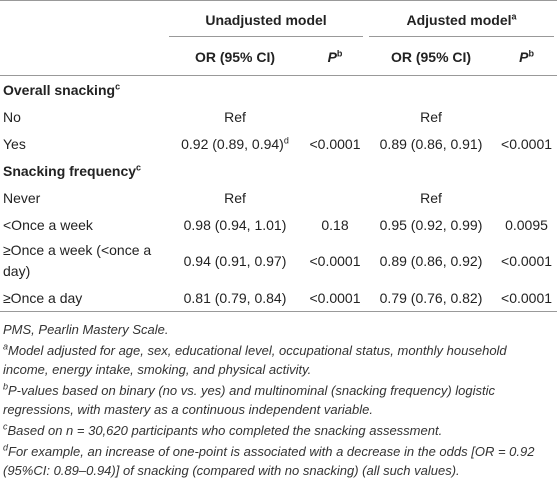  I want to click on section-title-cell: Overall snackingc, so click(278, 90).